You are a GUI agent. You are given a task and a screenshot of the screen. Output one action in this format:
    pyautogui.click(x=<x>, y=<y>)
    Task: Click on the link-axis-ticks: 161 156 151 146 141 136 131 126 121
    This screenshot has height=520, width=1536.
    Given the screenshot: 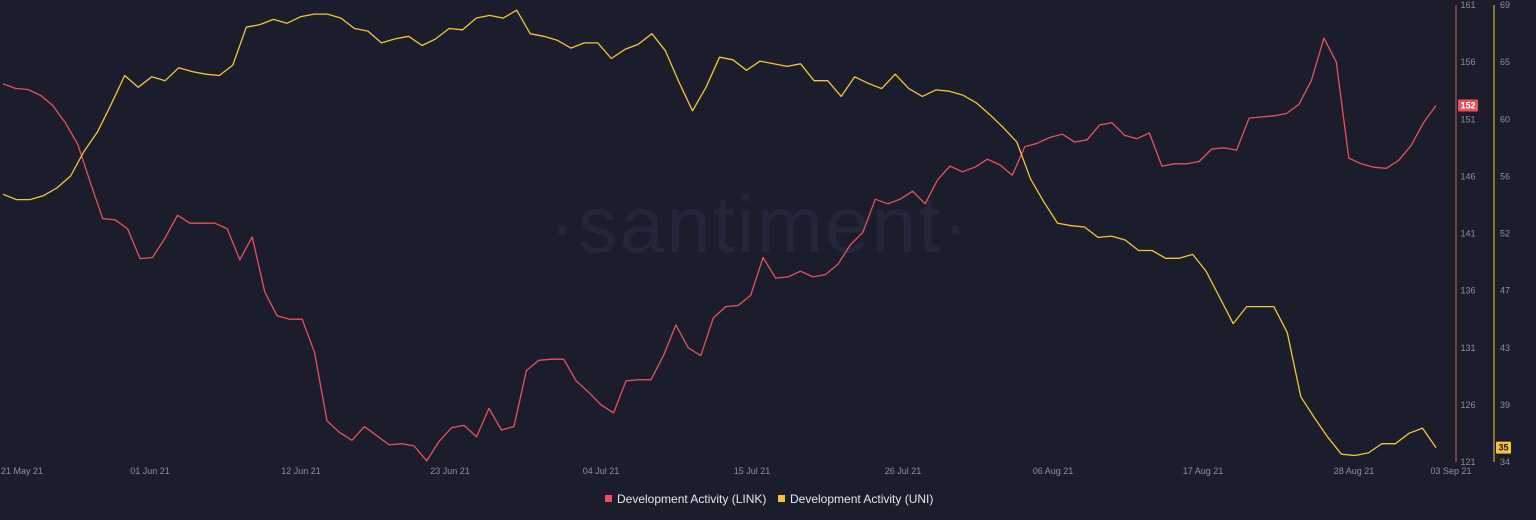 What is the action you would take?
    pyautogui.click(x=1467, y=233)
    